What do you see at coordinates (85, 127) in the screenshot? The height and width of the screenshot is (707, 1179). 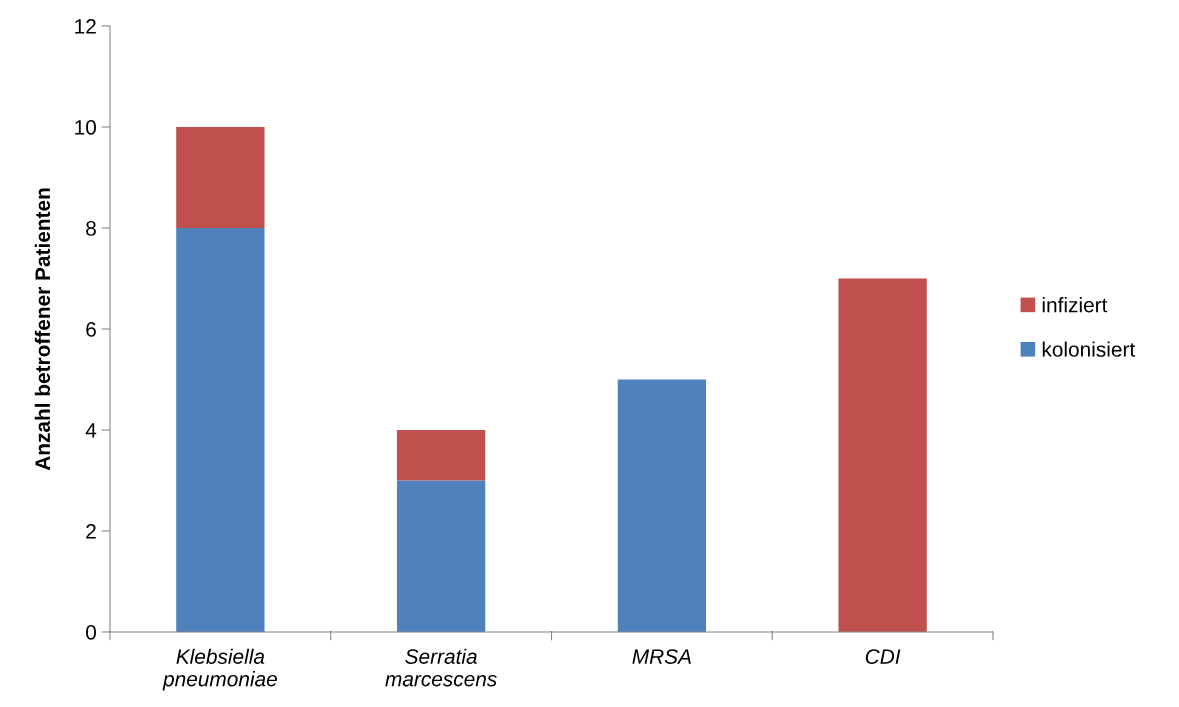 I see `y-tick-label: 10` at bounding box center [85, 127].